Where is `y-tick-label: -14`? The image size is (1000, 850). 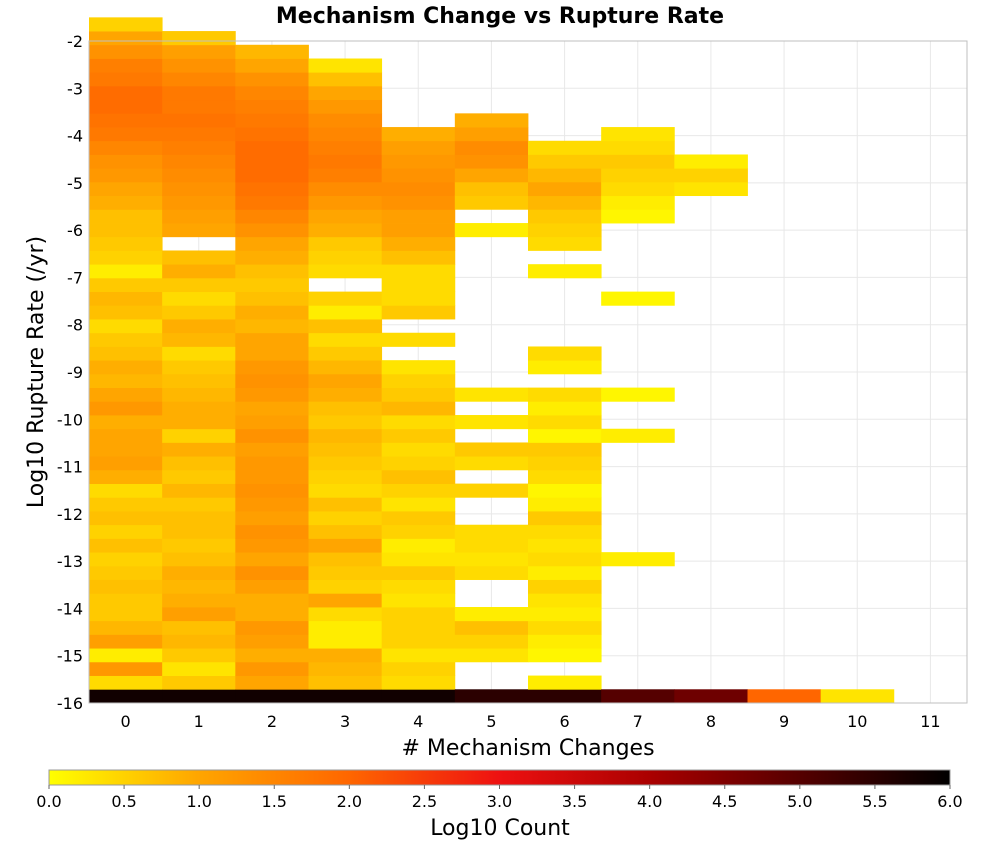 y-tick-label: -14 is located at coordinates (70, 608).